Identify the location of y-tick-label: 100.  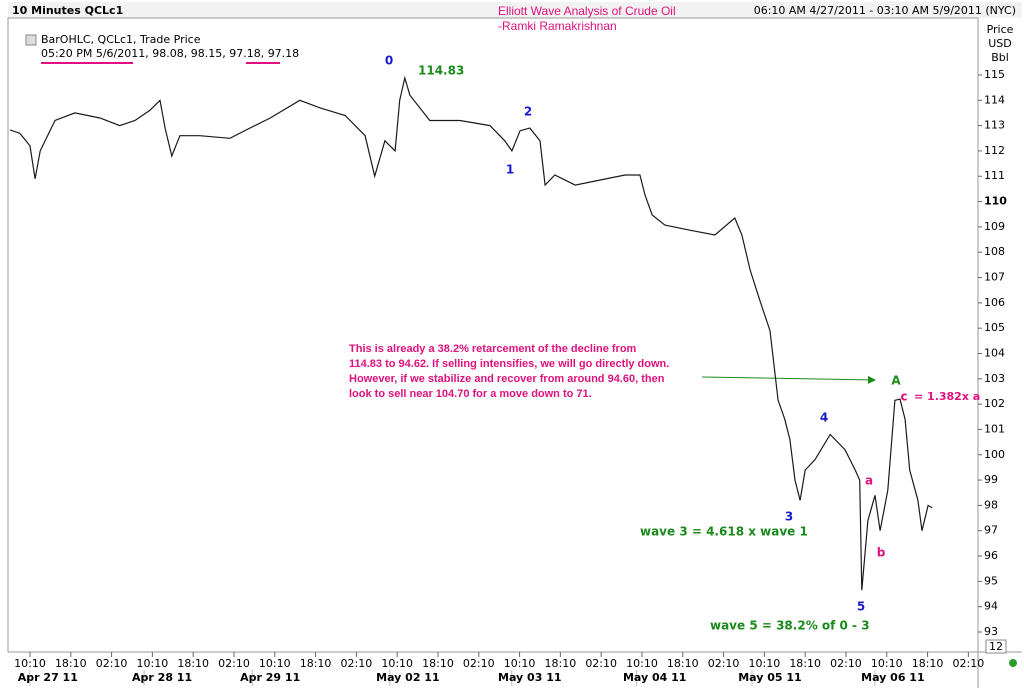
(994, 454).